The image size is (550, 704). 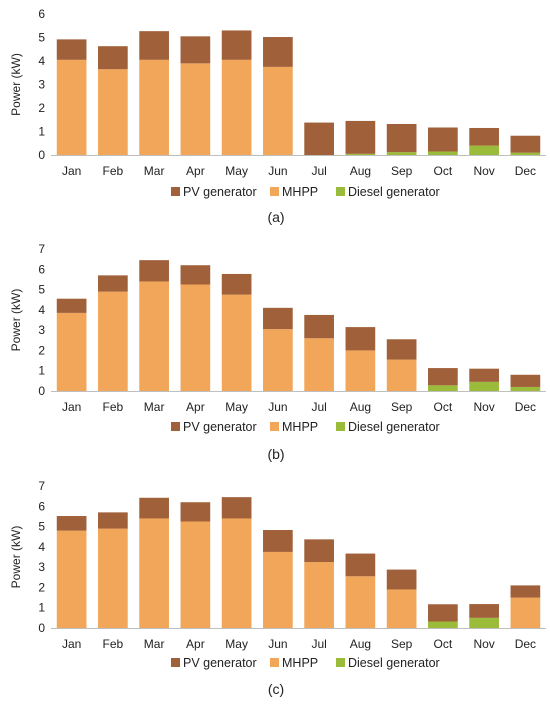 What do you see at coordinates (41, 61) in the screenshot?
I see `y-tick-label: 4` at bounding box center [41, 61].